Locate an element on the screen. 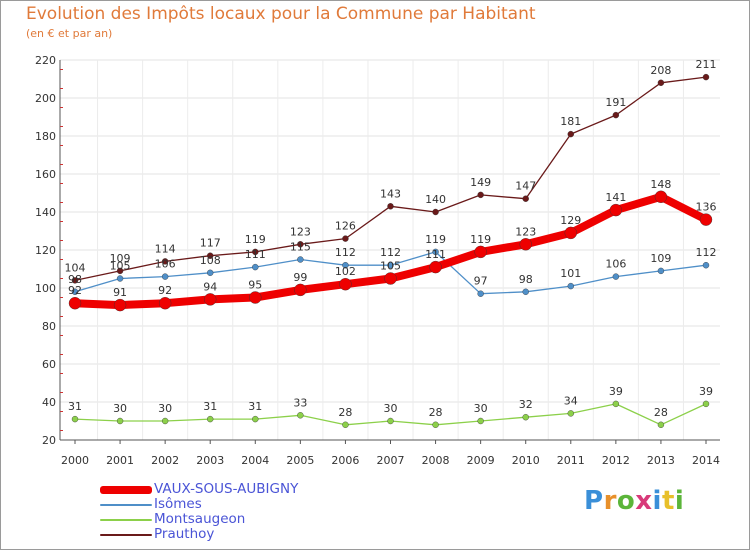 The image size is (750, 550). data-label-vaux-sous-aubigny: 129 is located at coordinates (570, 220).